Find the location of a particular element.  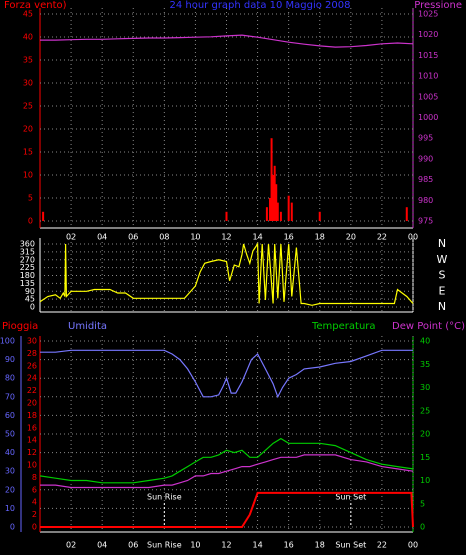

y-tick-label: 25 is located at coordinates (28, 106).